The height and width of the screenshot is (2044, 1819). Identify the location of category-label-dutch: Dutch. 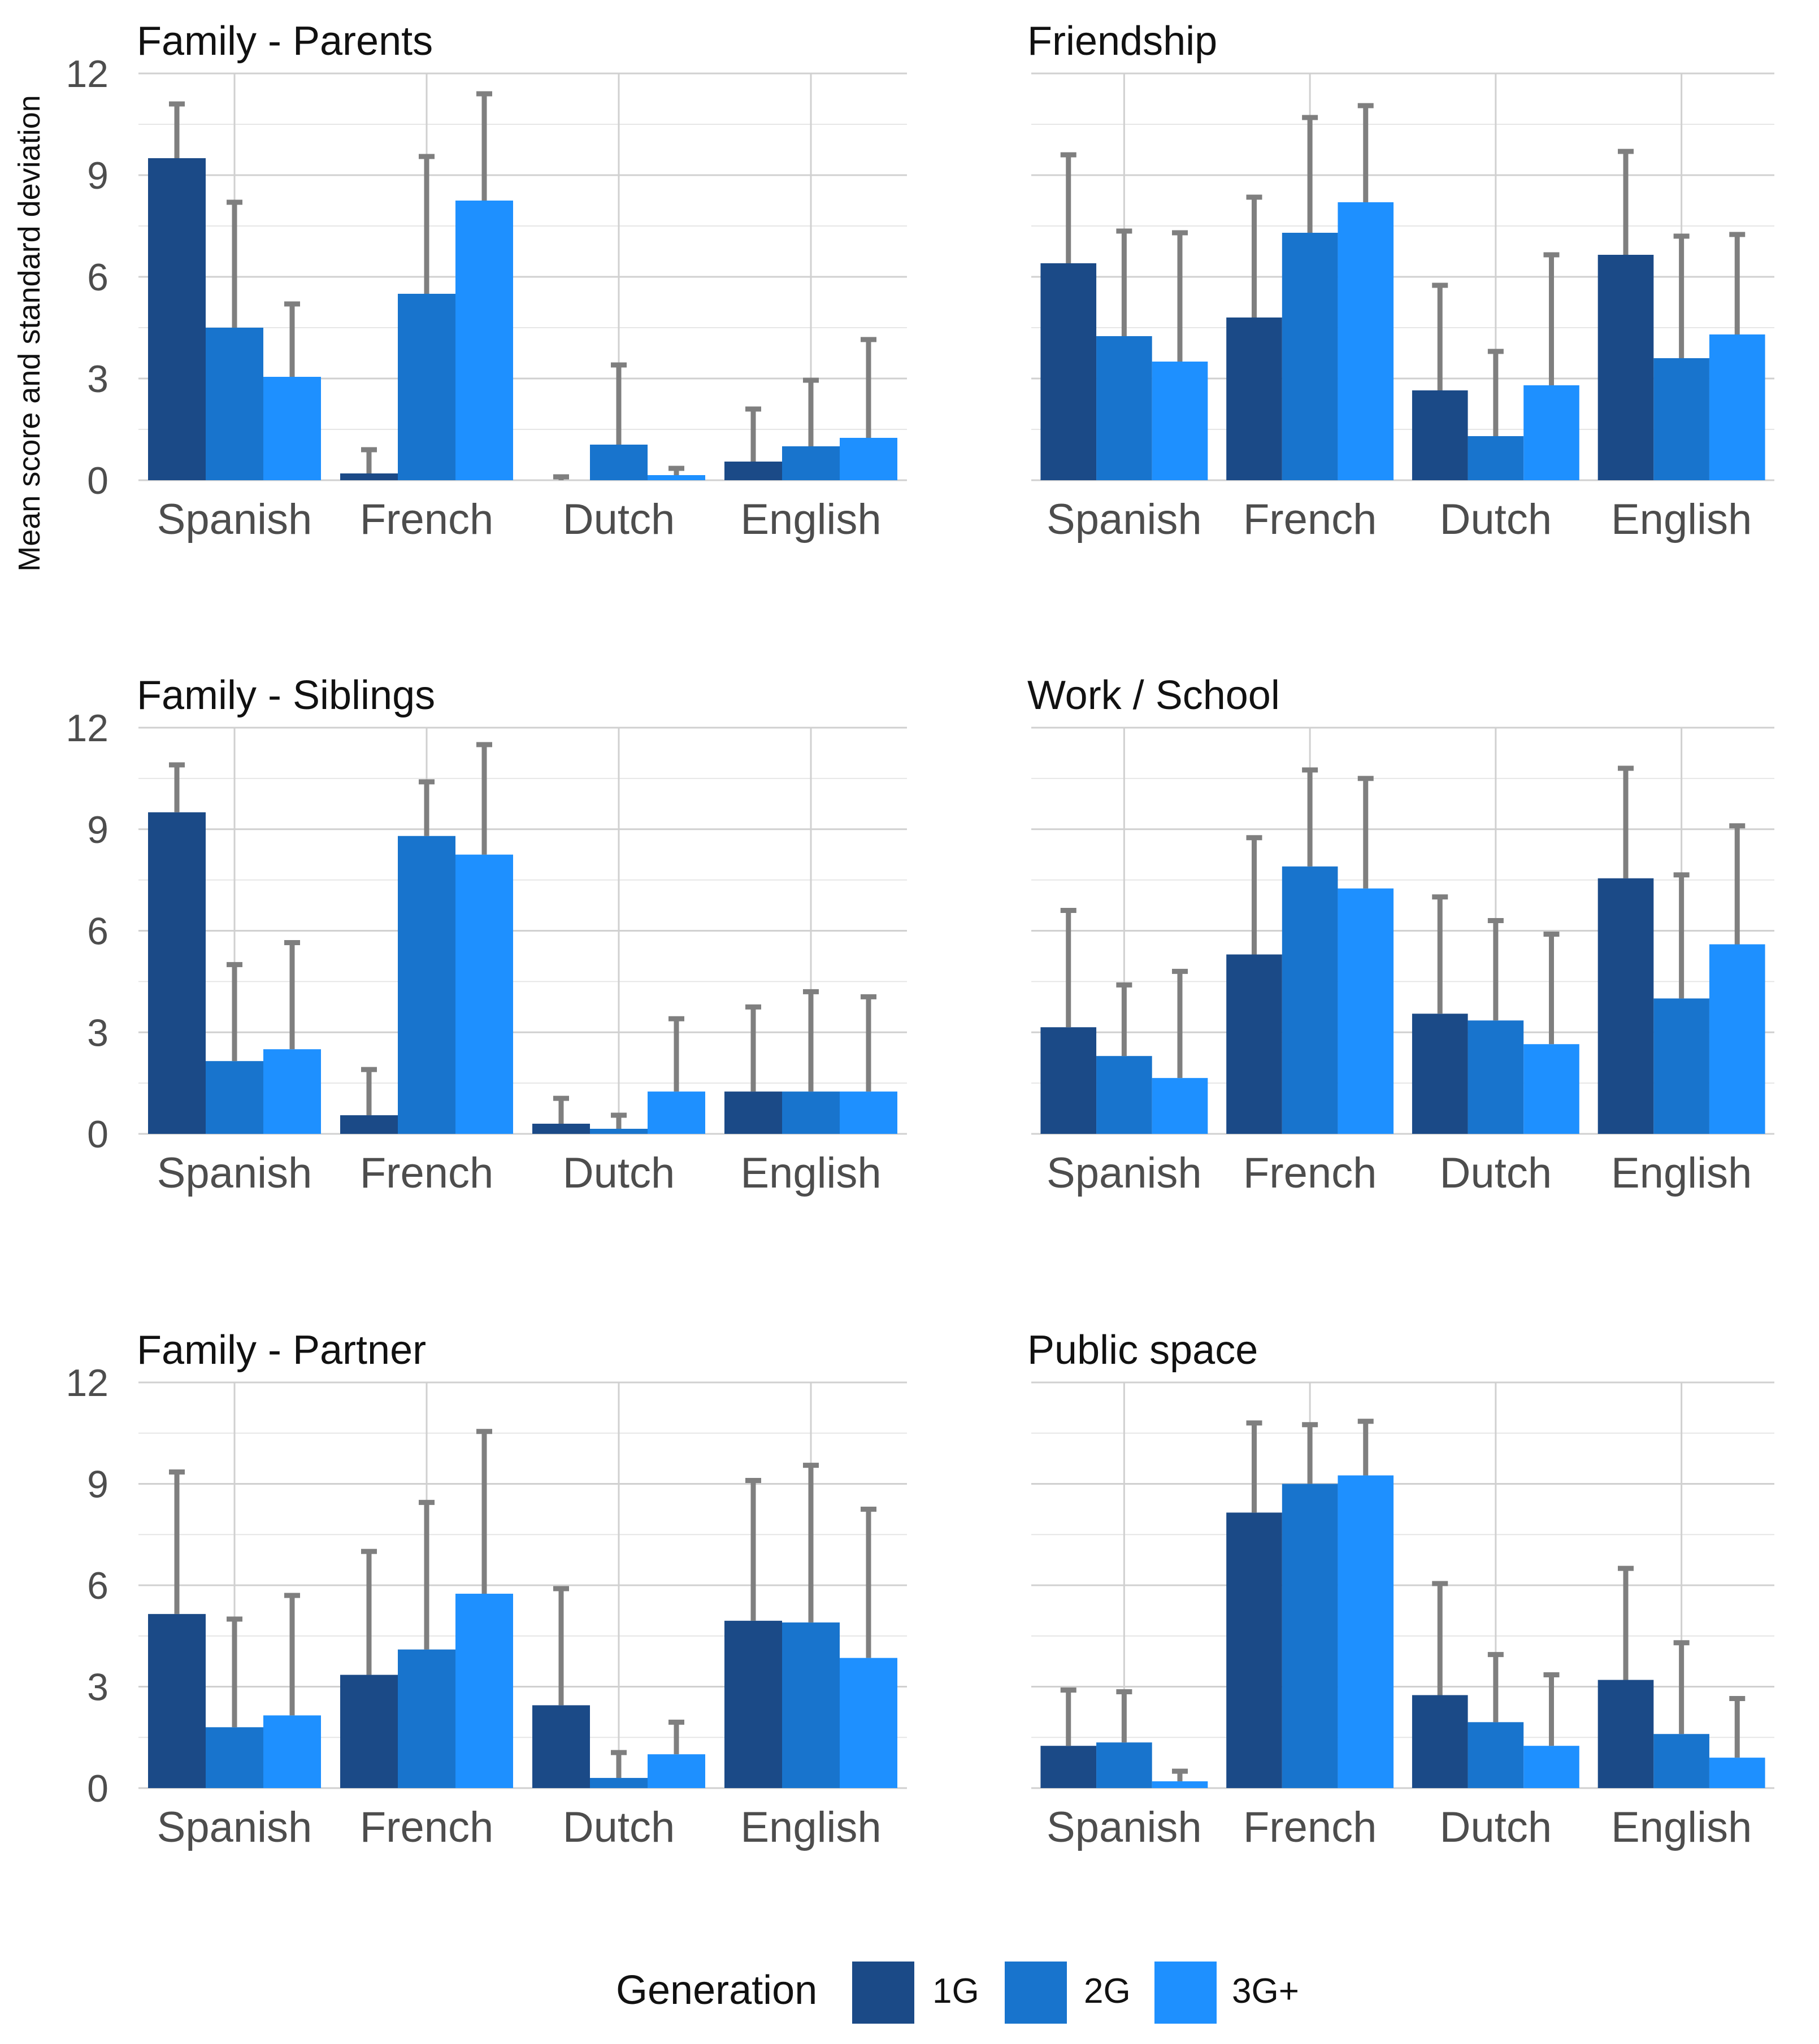
(619, 1827).